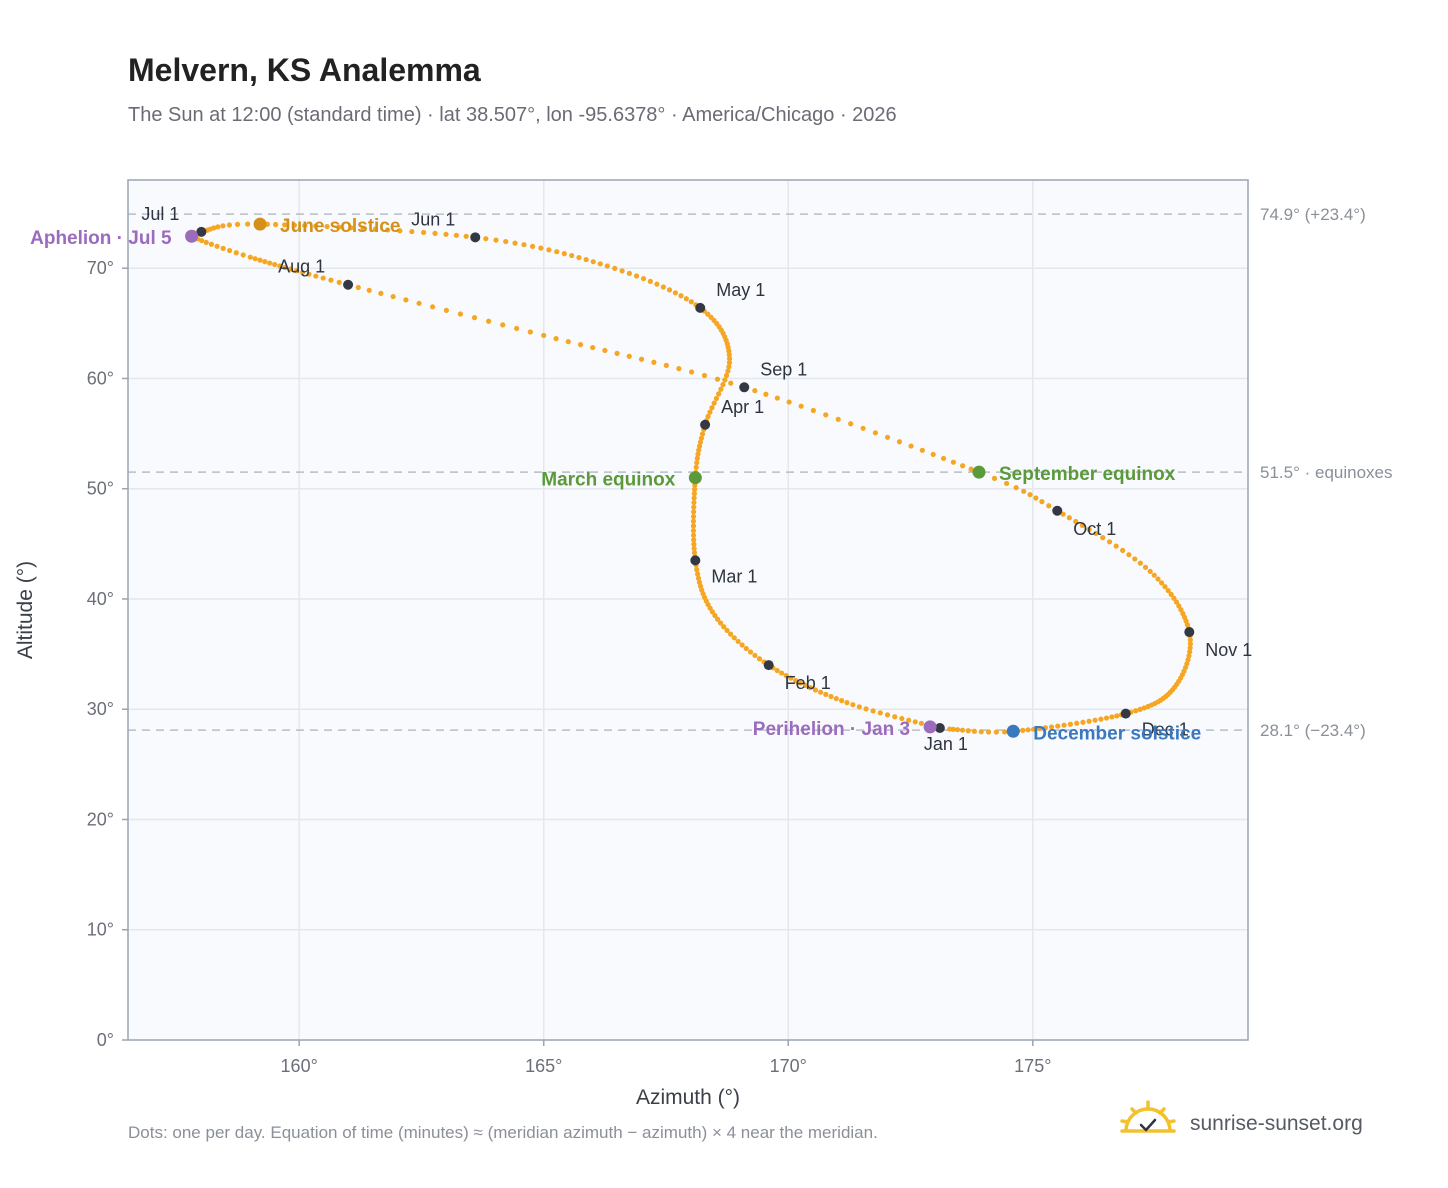  What do you see at coordinates (543, 1066) in the screenshot?
I see `x-tick-label: 165°` at bounding box center [543, 1066].